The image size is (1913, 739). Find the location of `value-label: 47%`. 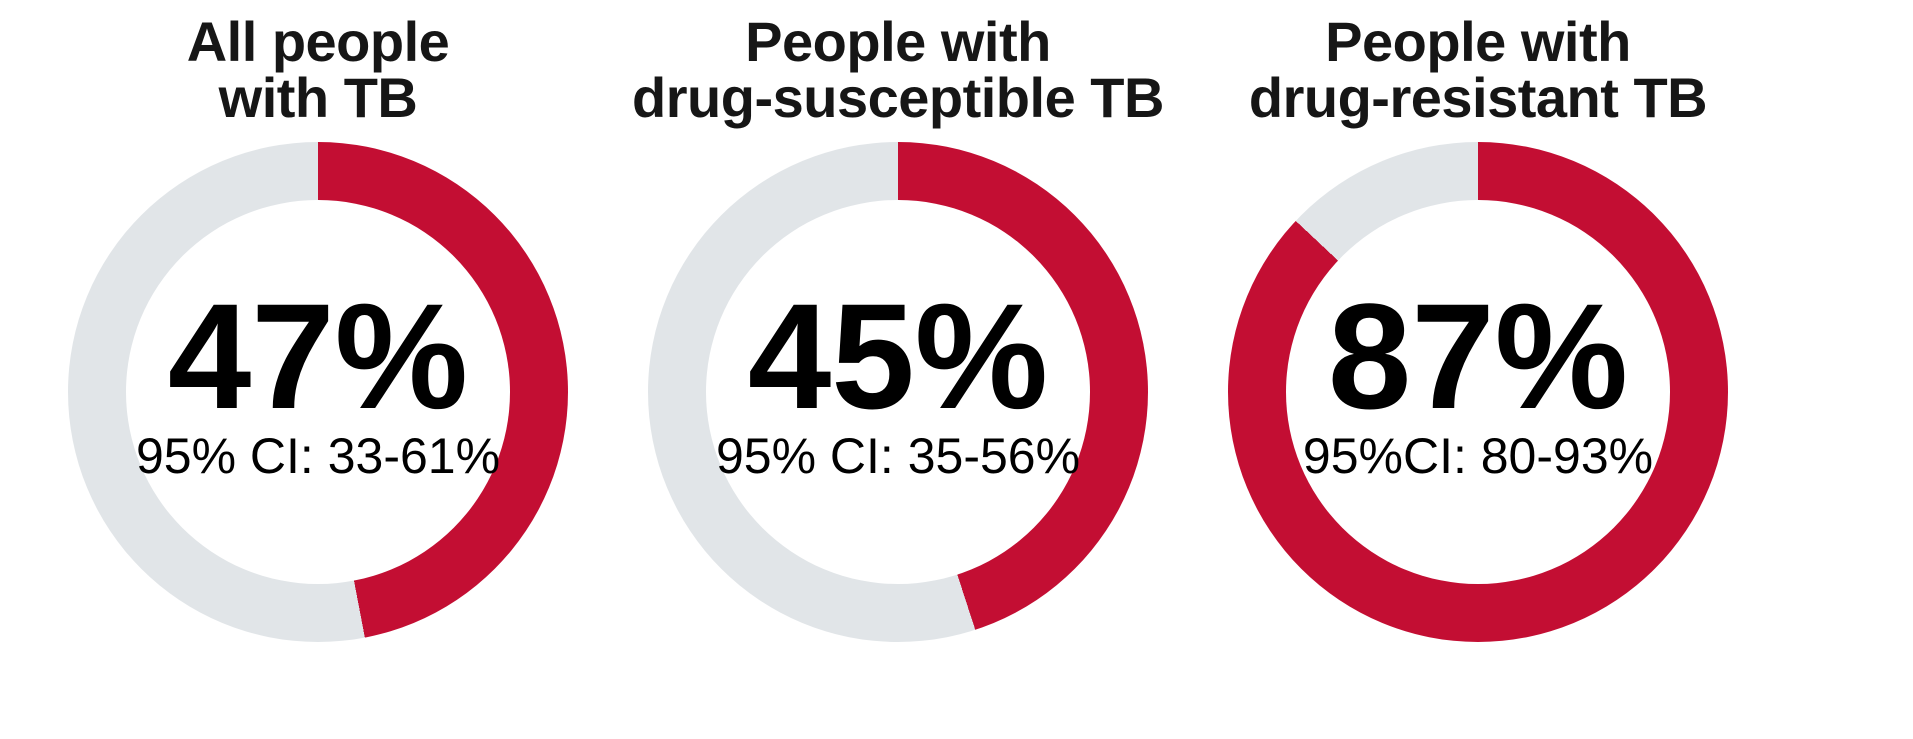

value-label: 47% is located at coordinates (318, 355).